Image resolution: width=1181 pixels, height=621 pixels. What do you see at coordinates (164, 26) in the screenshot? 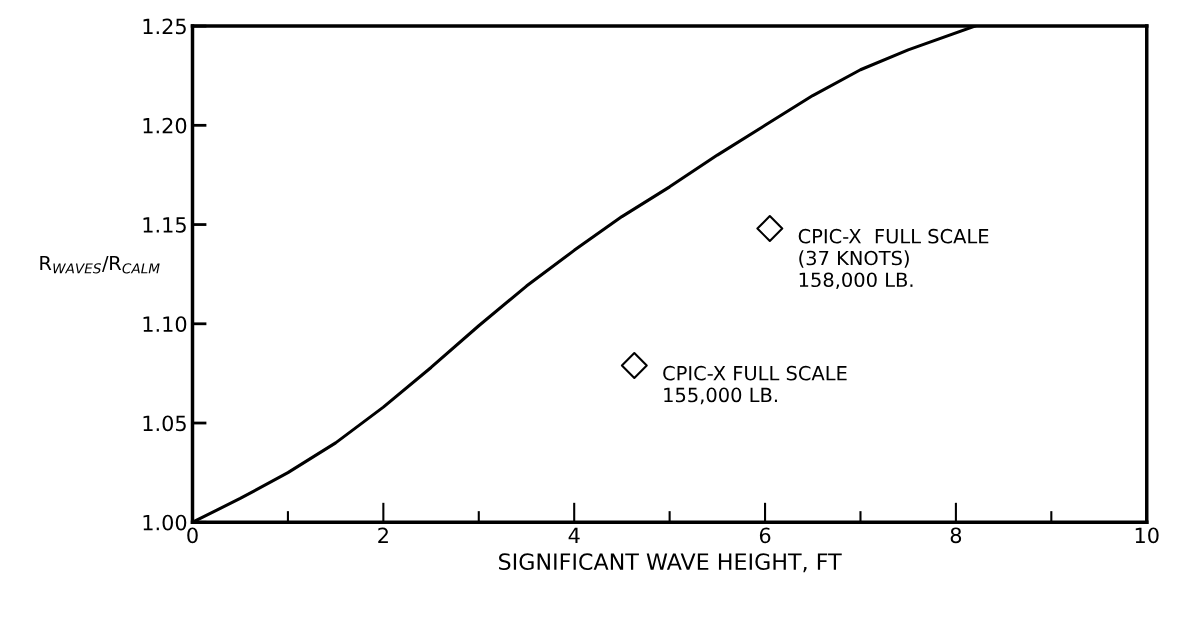
I see `y-tick-label: 1.25` at bounding box center [164, 26].